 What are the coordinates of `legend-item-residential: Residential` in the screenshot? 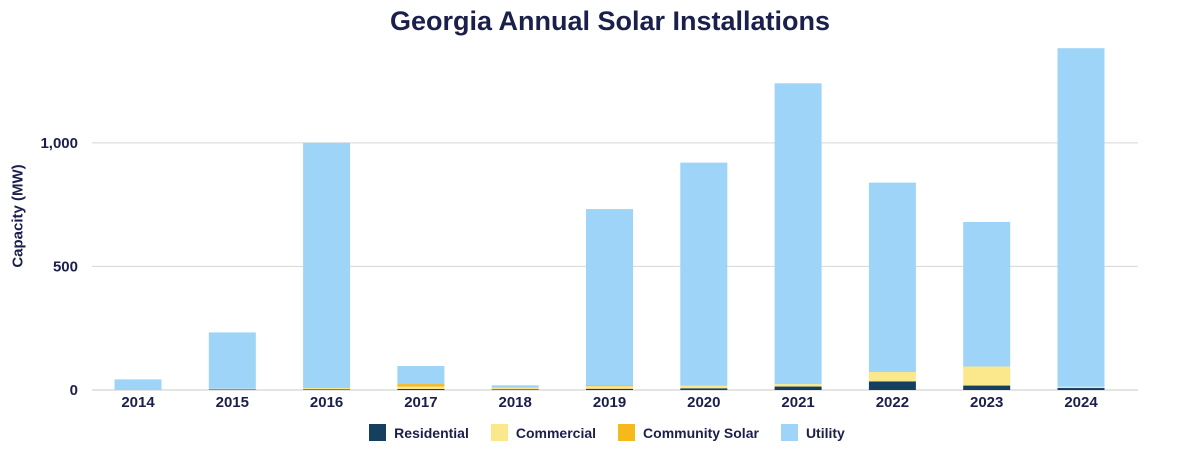 It's located at (419, 432).